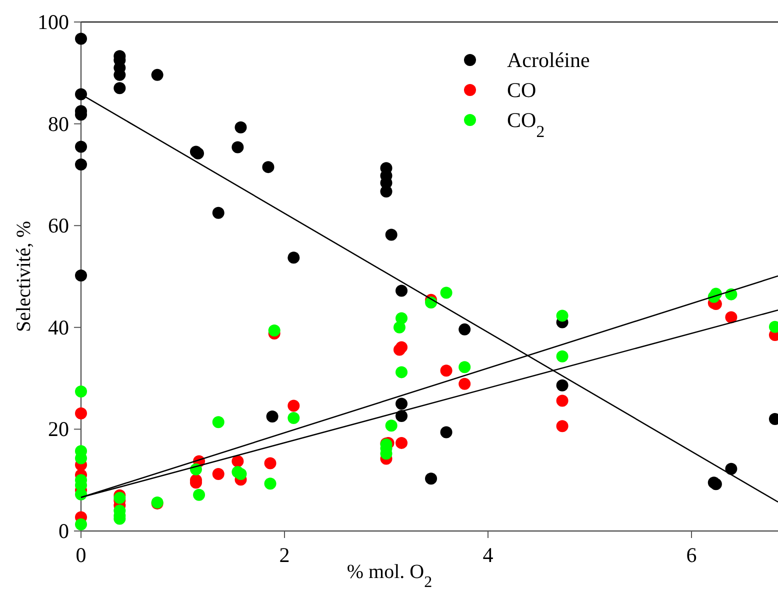  I want to click on y-tick-label: 0, so click(63, 531).